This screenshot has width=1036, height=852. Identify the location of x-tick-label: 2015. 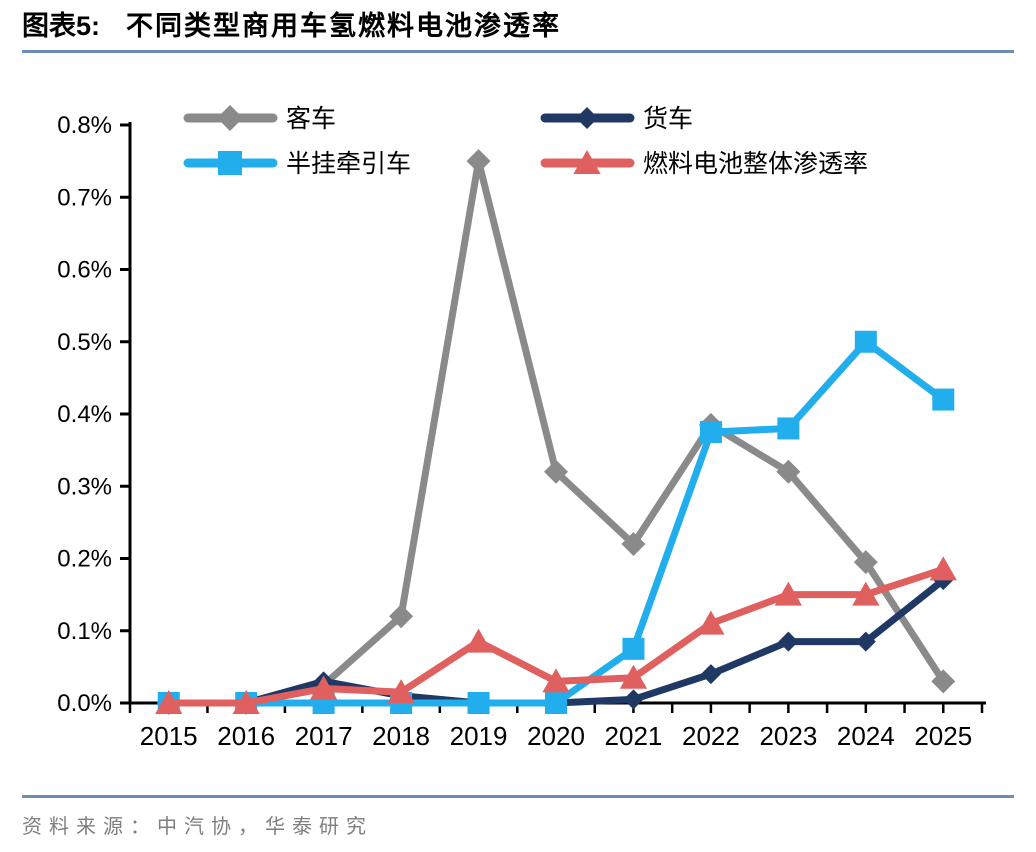
(169, 736).